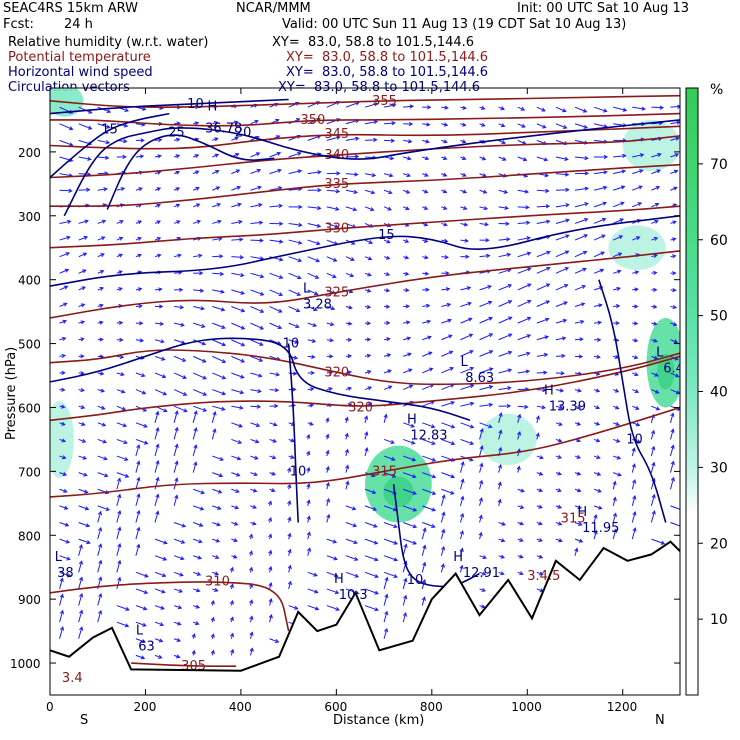 The width and height of the screenshot is (740, 740). Describe the element at coordinates (78, 24) in the screenshot. I see `forecast-hours: 24 h` at that location.